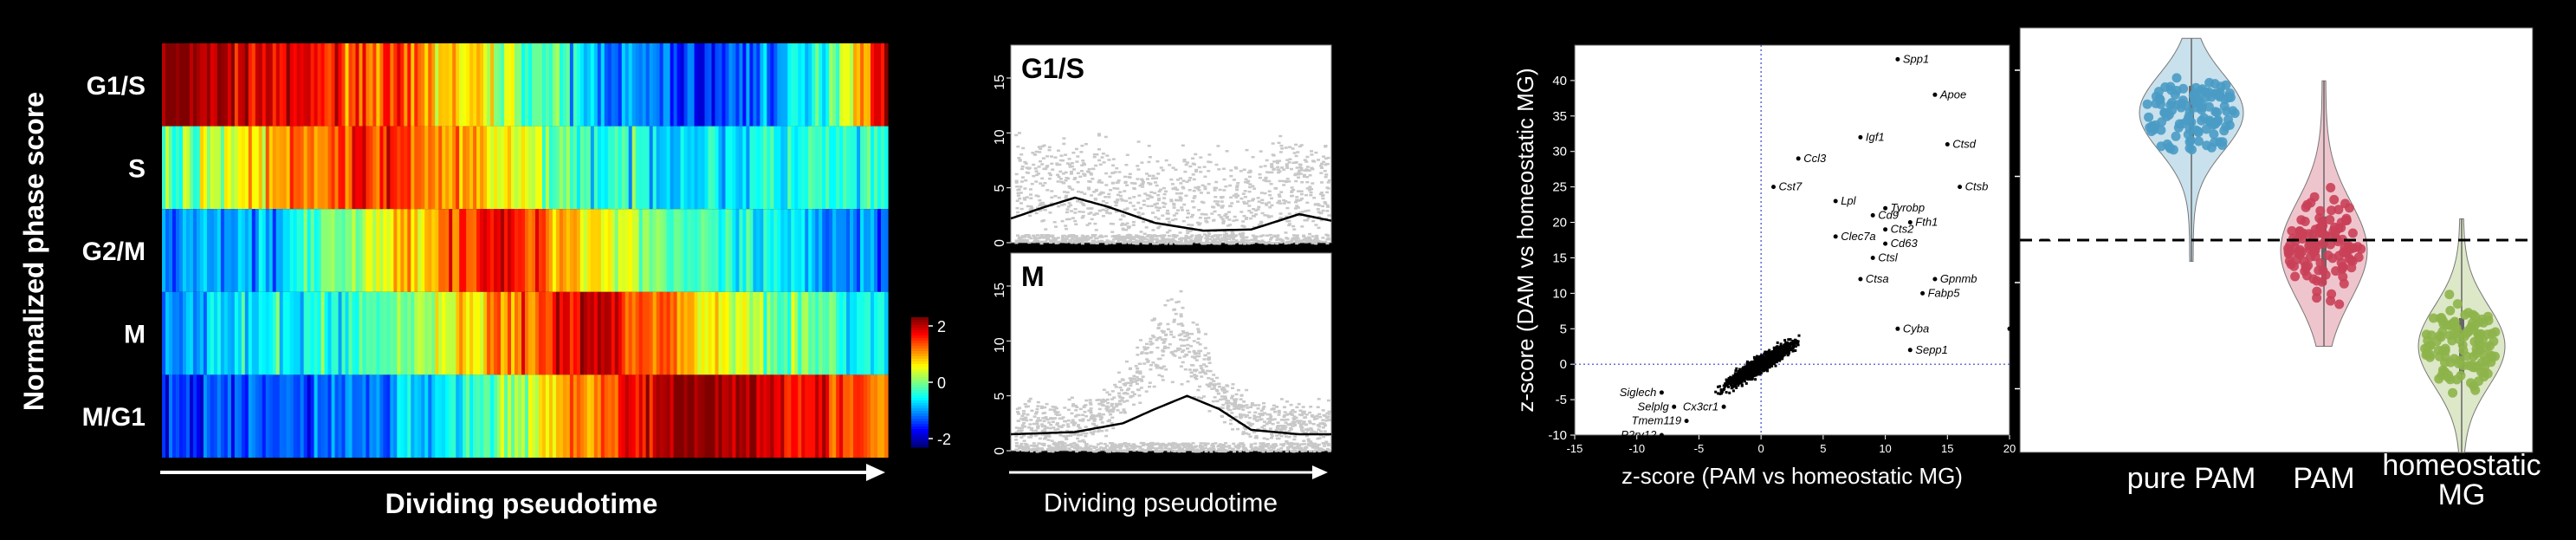  What do you see at coordinates (1000, 290) in the screenshot?
I see `trend-ytick-label: 15` at bounding box center [1000, 290].